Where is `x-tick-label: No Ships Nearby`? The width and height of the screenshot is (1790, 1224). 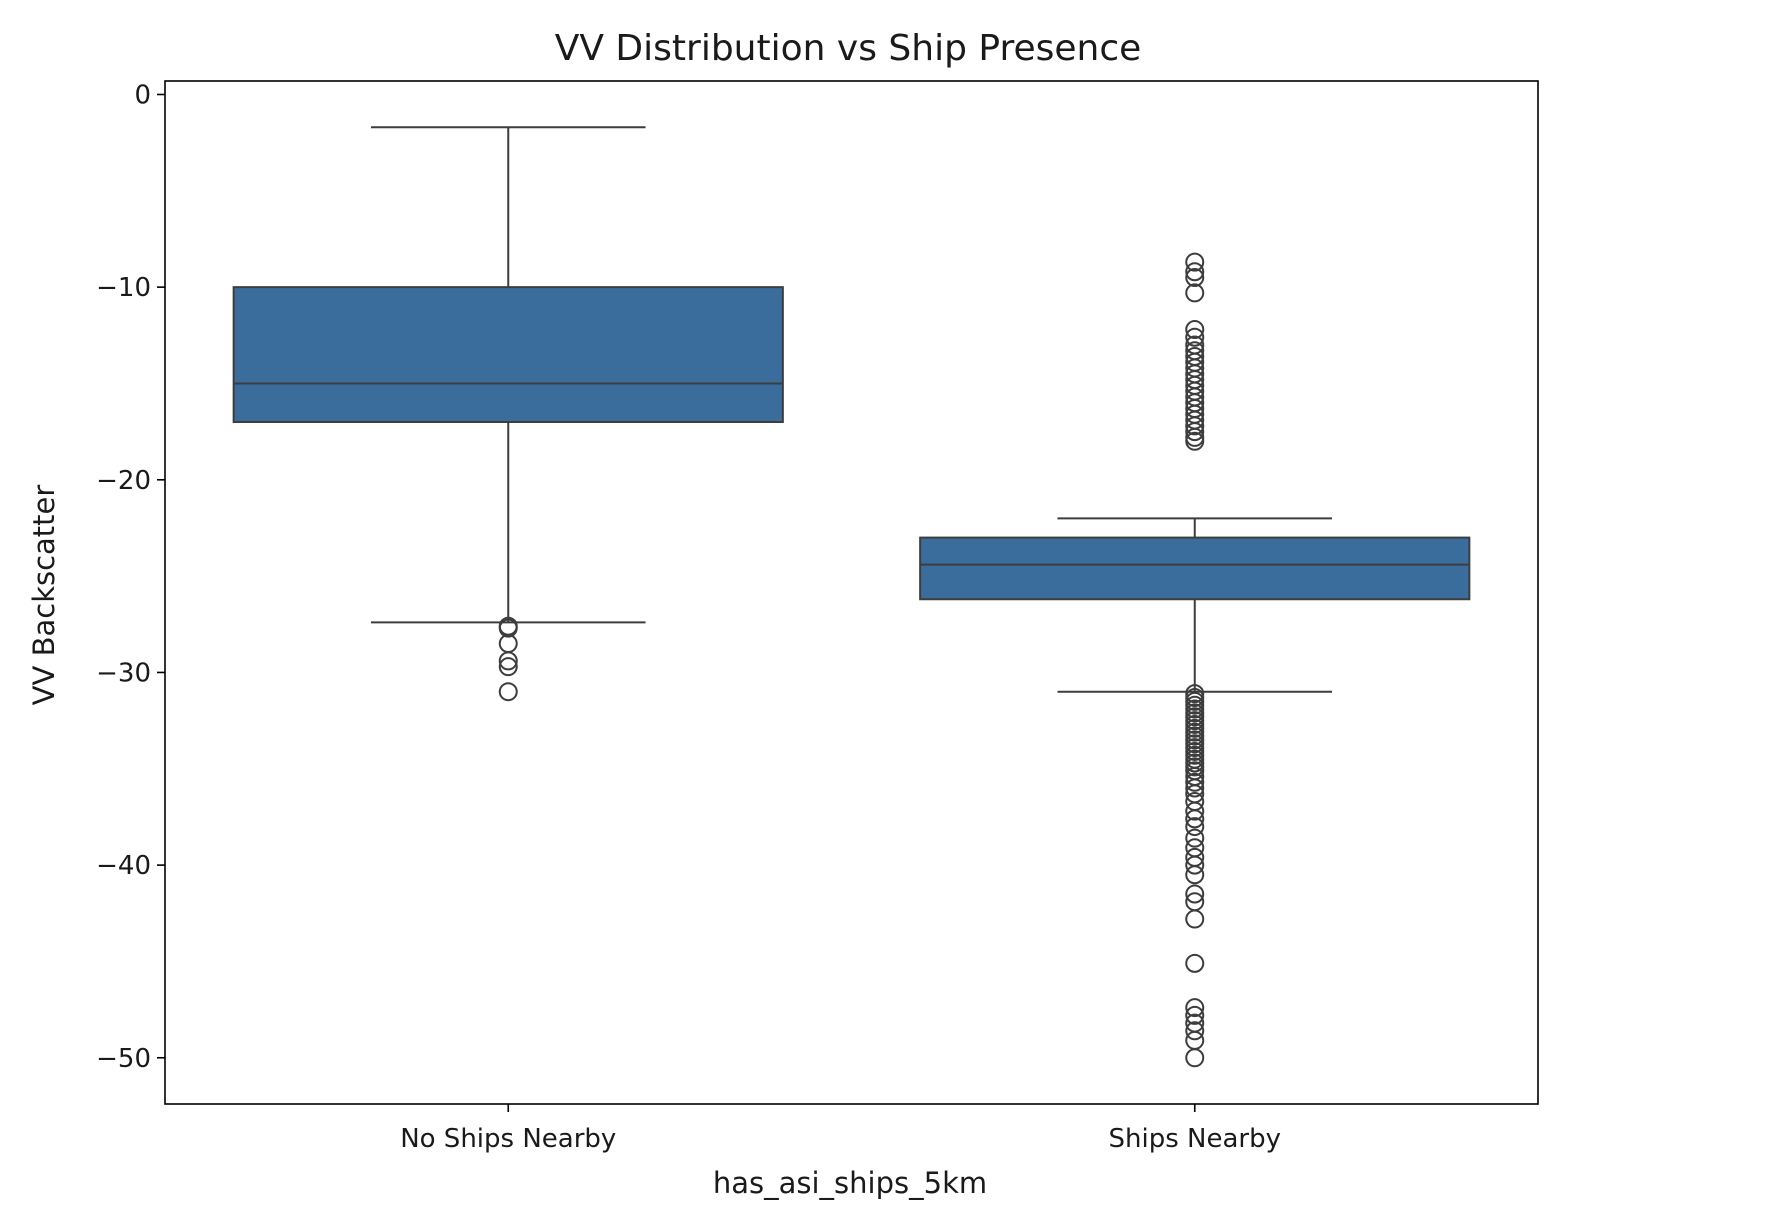 x-tick-label: No Ships Nearby is located at coordinates (508, 1139).